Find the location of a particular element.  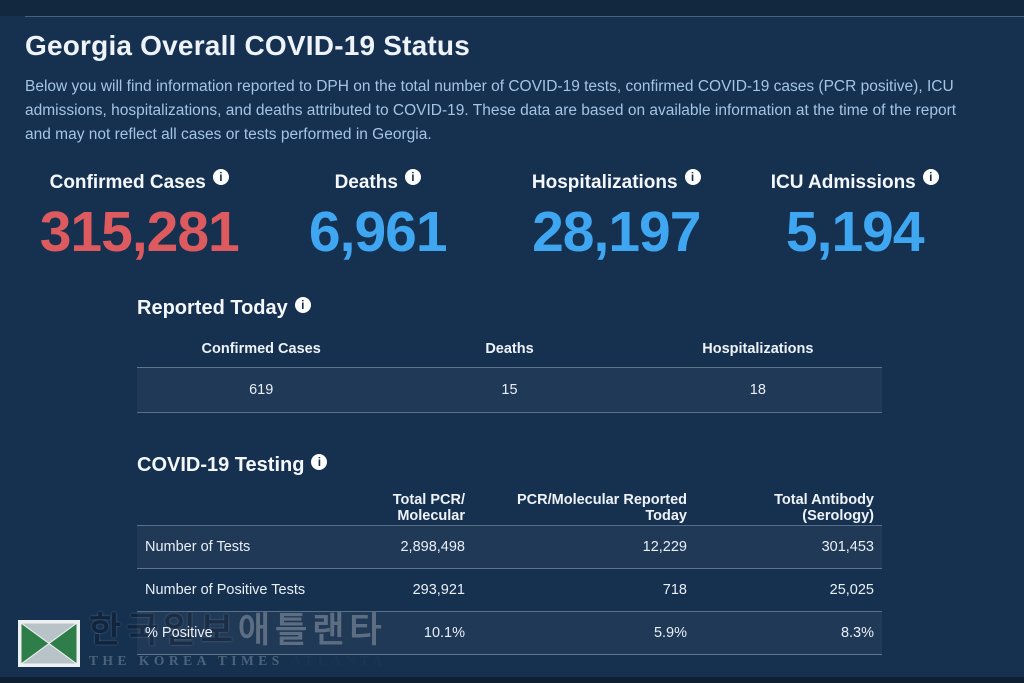

reported-today-heading-text: Reported Today is located at coordinates (212, 308).